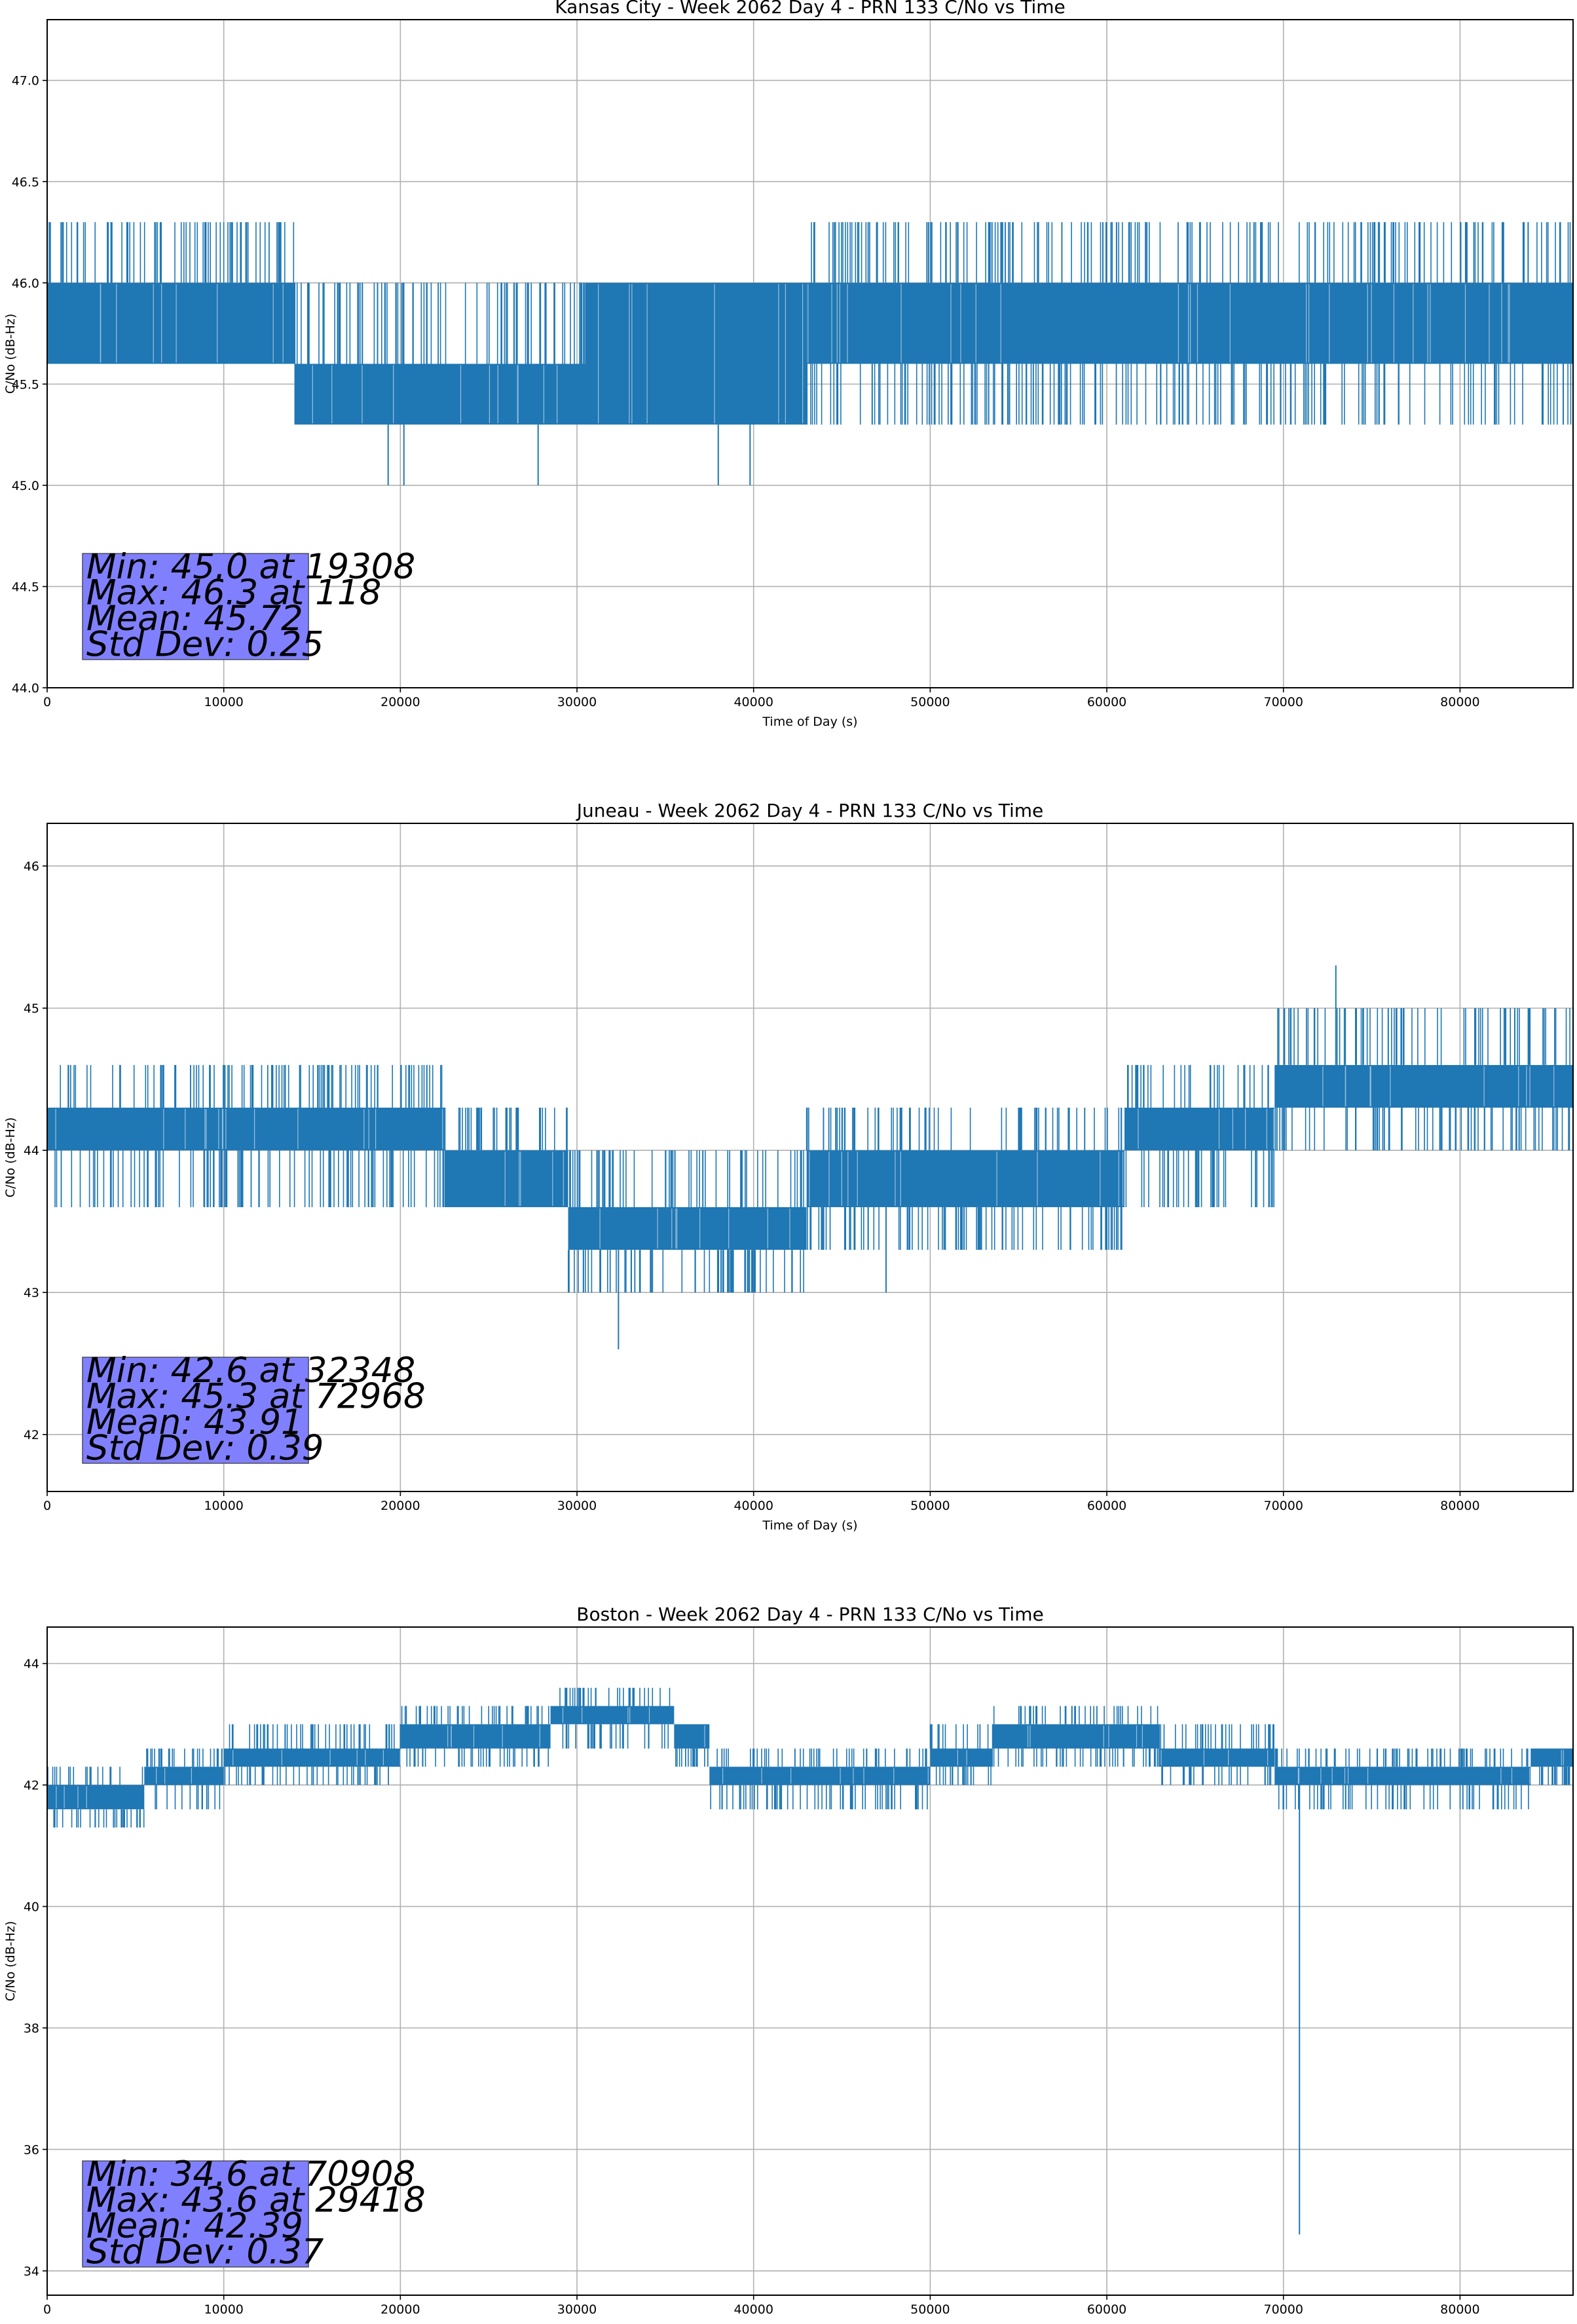 Image resolution: width=1577 pixels, height=2324 pixels. Describe the element at coordinates (205, 1449) in the screenshot. I see `stats-line: Std Dev: 0.39` at that location.